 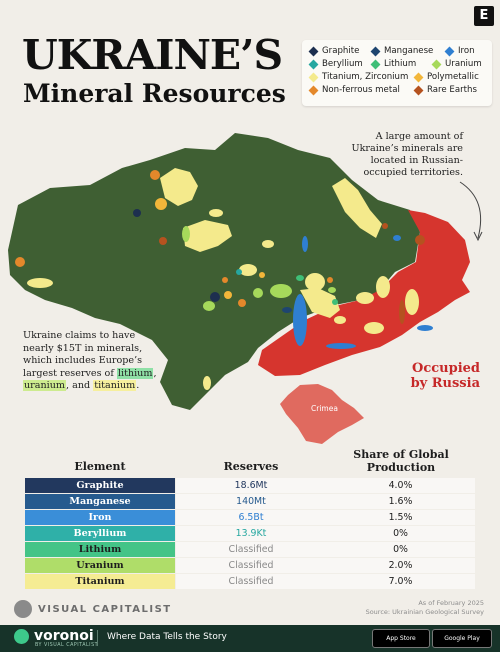 What do you see at coordinates (375, 51) in the screenshot?
I see `manganese-swatch-icon` at bounding box center [375, 51].